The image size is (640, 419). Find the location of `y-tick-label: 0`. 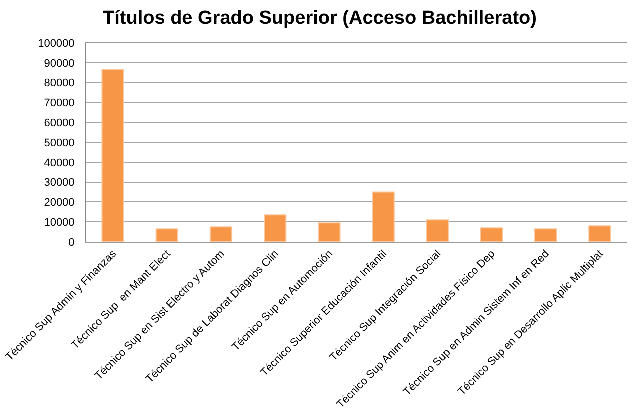

y-tick-label: 0 is located at coordinates (71, 242).